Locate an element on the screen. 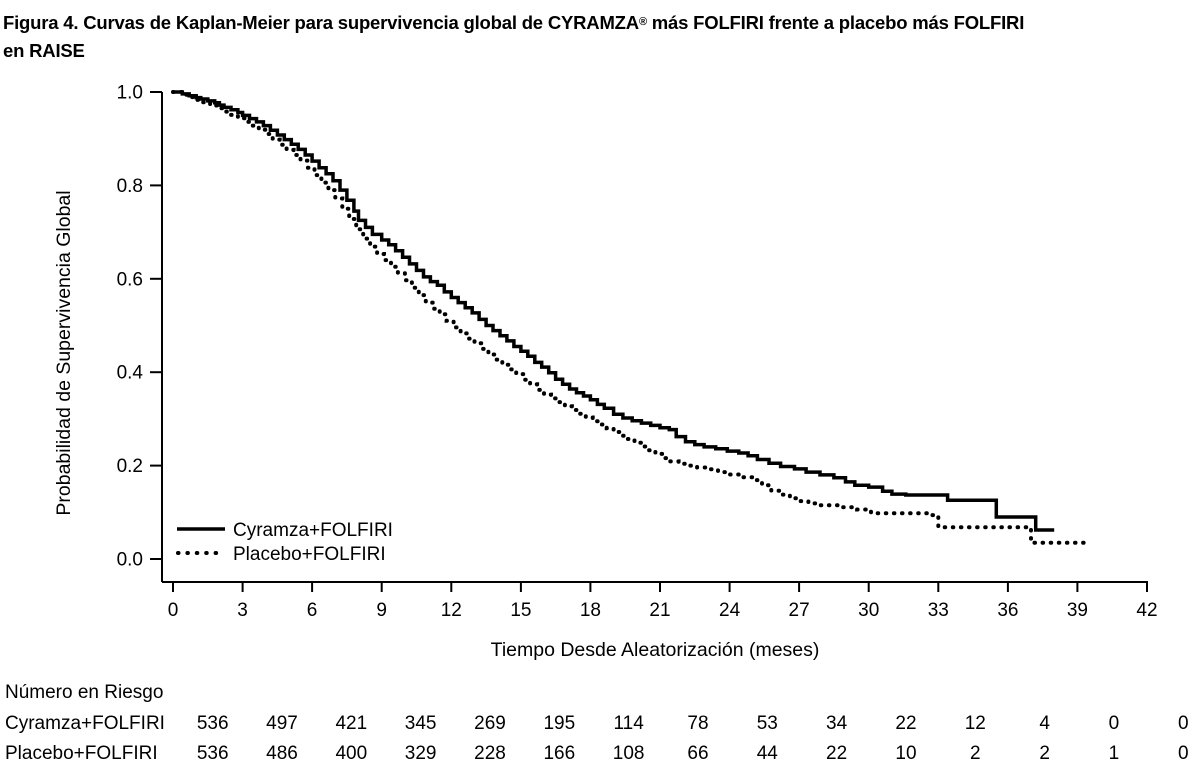 Image resolution: width=1203 pixels, height=772 pixels. registered-trademark-symbol: ® is located at coordinates (642, 22).